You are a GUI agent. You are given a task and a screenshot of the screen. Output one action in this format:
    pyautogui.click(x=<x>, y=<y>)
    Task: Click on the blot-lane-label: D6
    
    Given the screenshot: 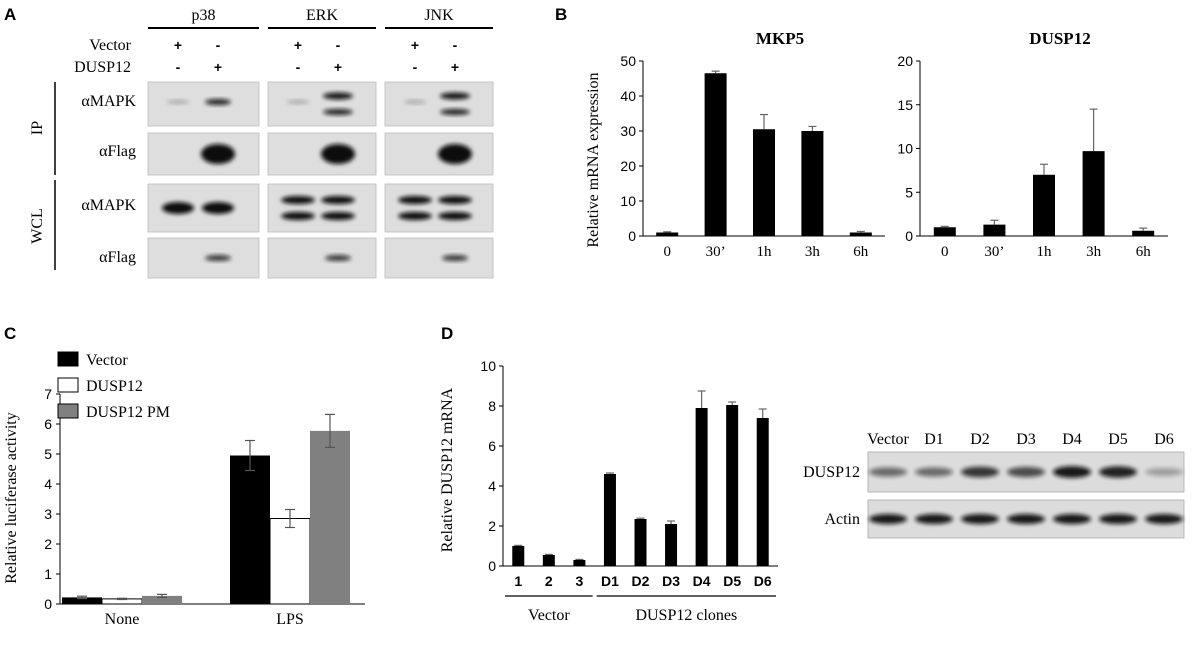 What is the action you would take?
    pyautogui.click(x=1164, y=439)
    